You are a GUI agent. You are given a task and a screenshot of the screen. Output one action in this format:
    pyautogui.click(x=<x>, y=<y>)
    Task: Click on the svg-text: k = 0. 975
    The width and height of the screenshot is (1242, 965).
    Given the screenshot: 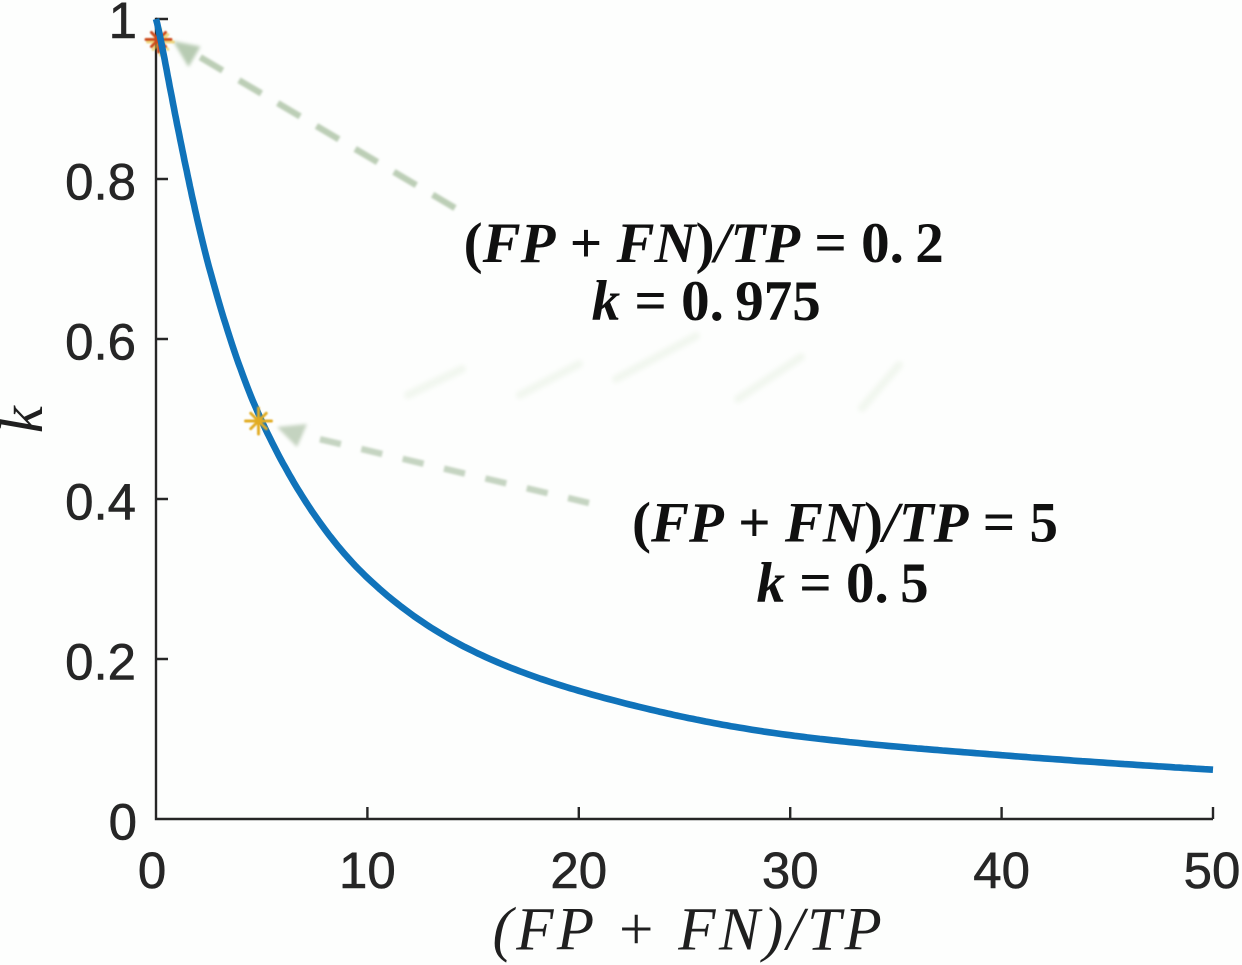 What is the action you would take?
    pyautogui.click(x=706, y=301)
    